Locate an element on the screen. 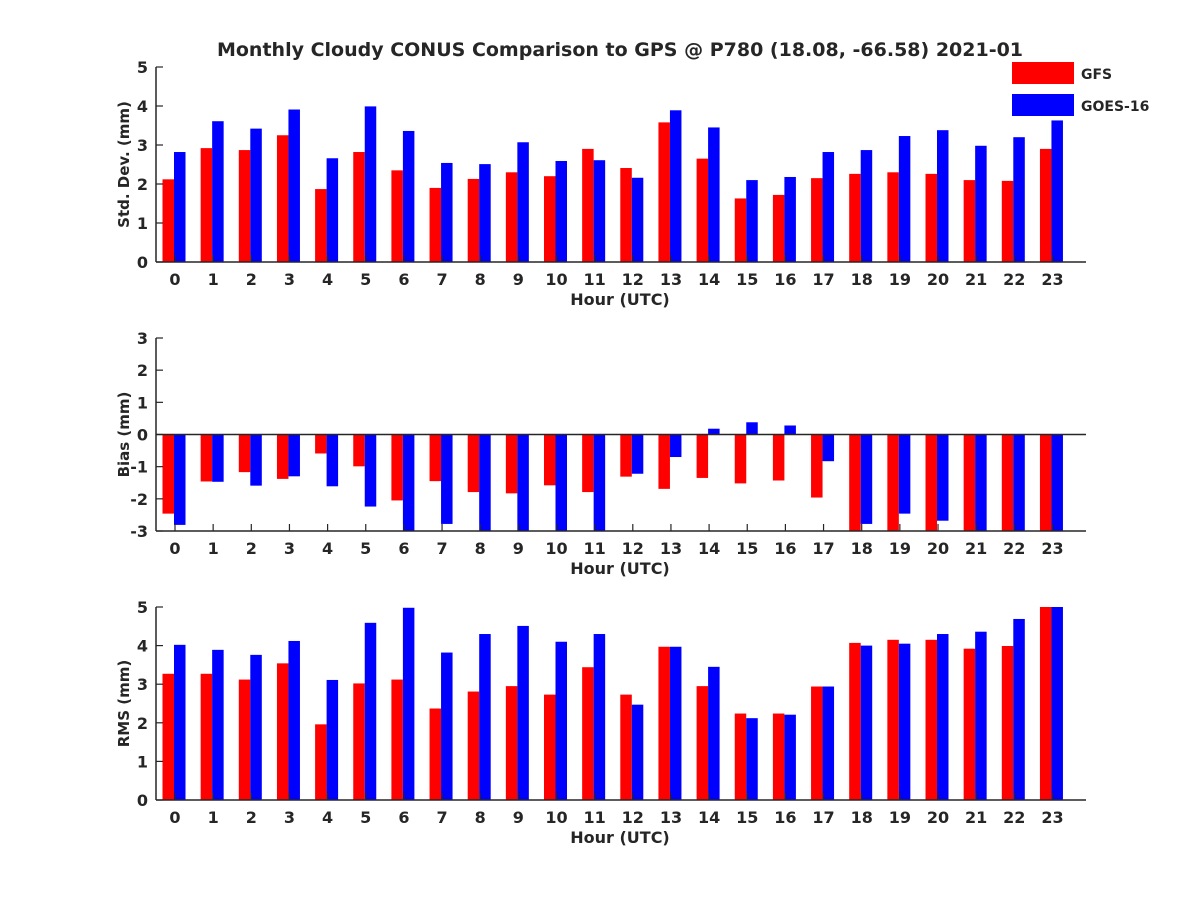 The image size is (1200, 900). bar-goes-16-p0-h3 is located at coordinates (294, 185).